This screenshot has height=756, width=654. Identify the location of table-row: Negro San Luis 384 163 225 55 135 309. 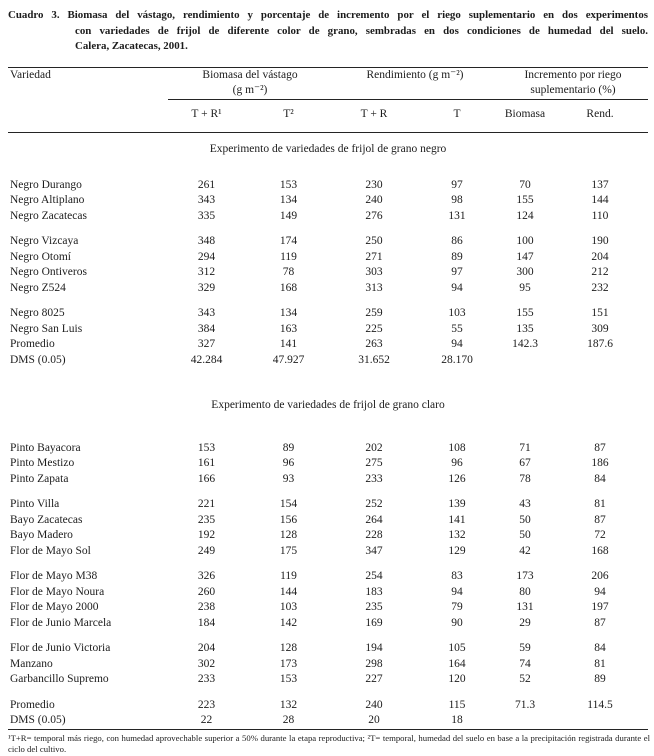
(328, 330).